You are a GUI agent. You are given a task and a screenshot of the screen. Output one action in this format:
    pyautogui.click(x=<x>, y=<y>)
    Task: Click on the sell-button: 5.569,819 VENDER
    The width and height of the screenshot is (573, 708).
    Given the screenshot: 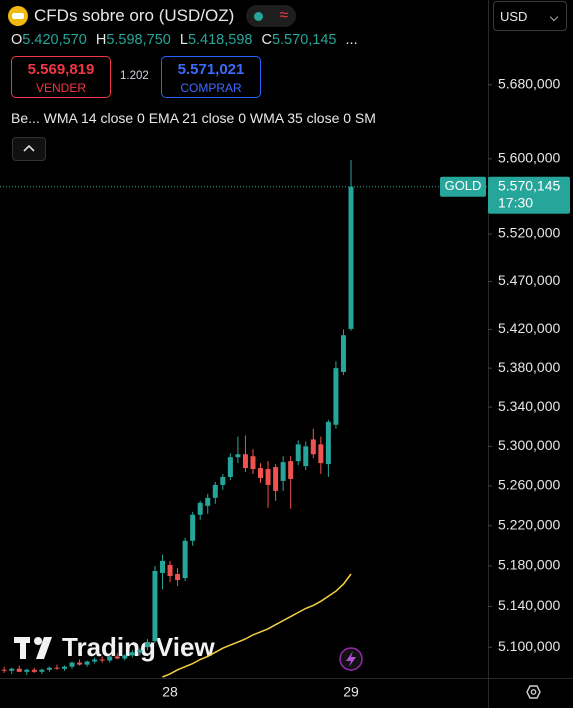 What is the action you would take?
    pyautogui.click(x=61, y=77)
    